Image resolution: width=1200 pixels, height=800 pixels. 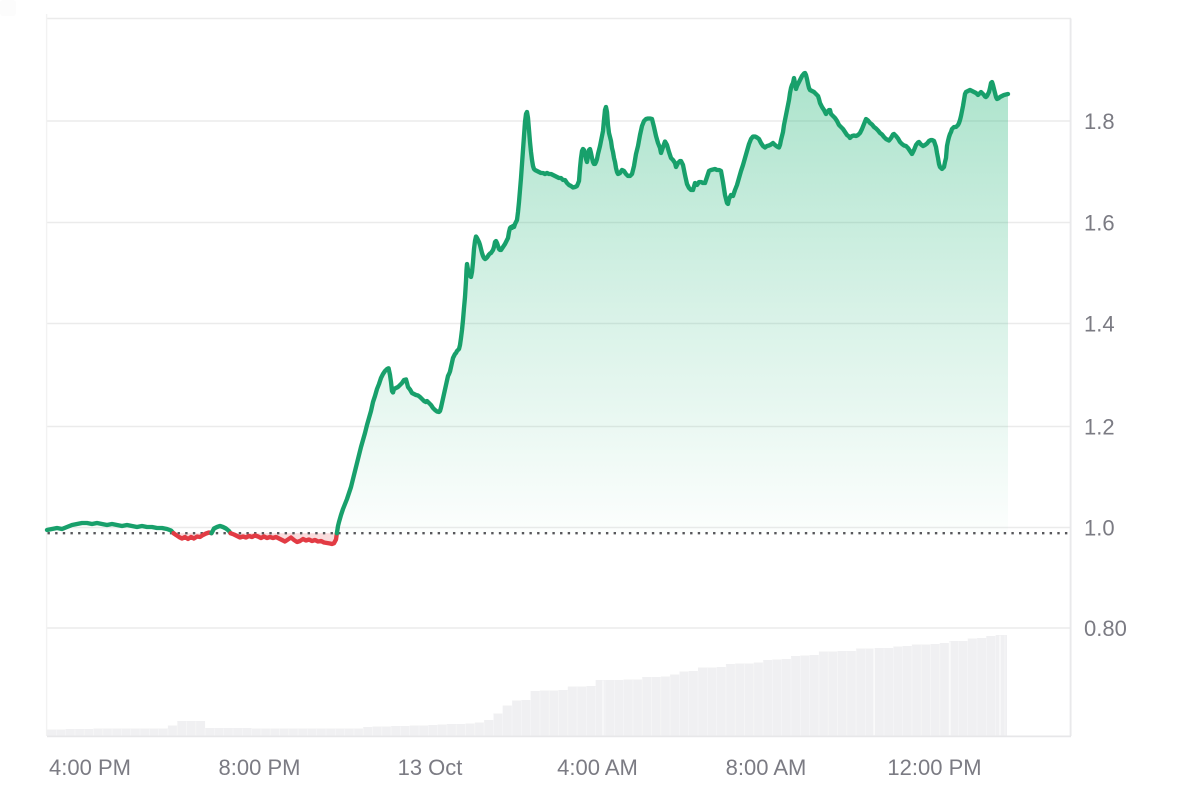 What do you see at coordinates (1099, 323) in the screenshot?
I see `svg-text: 1.4` at bounding box center [1099, 323].